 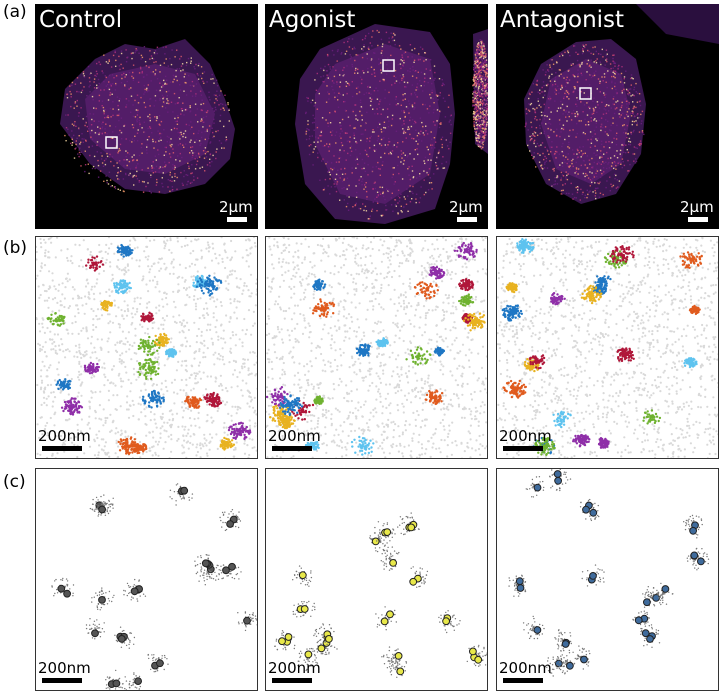 I want to click on panel-c-control: 200nm, so click(x=146, y=579).